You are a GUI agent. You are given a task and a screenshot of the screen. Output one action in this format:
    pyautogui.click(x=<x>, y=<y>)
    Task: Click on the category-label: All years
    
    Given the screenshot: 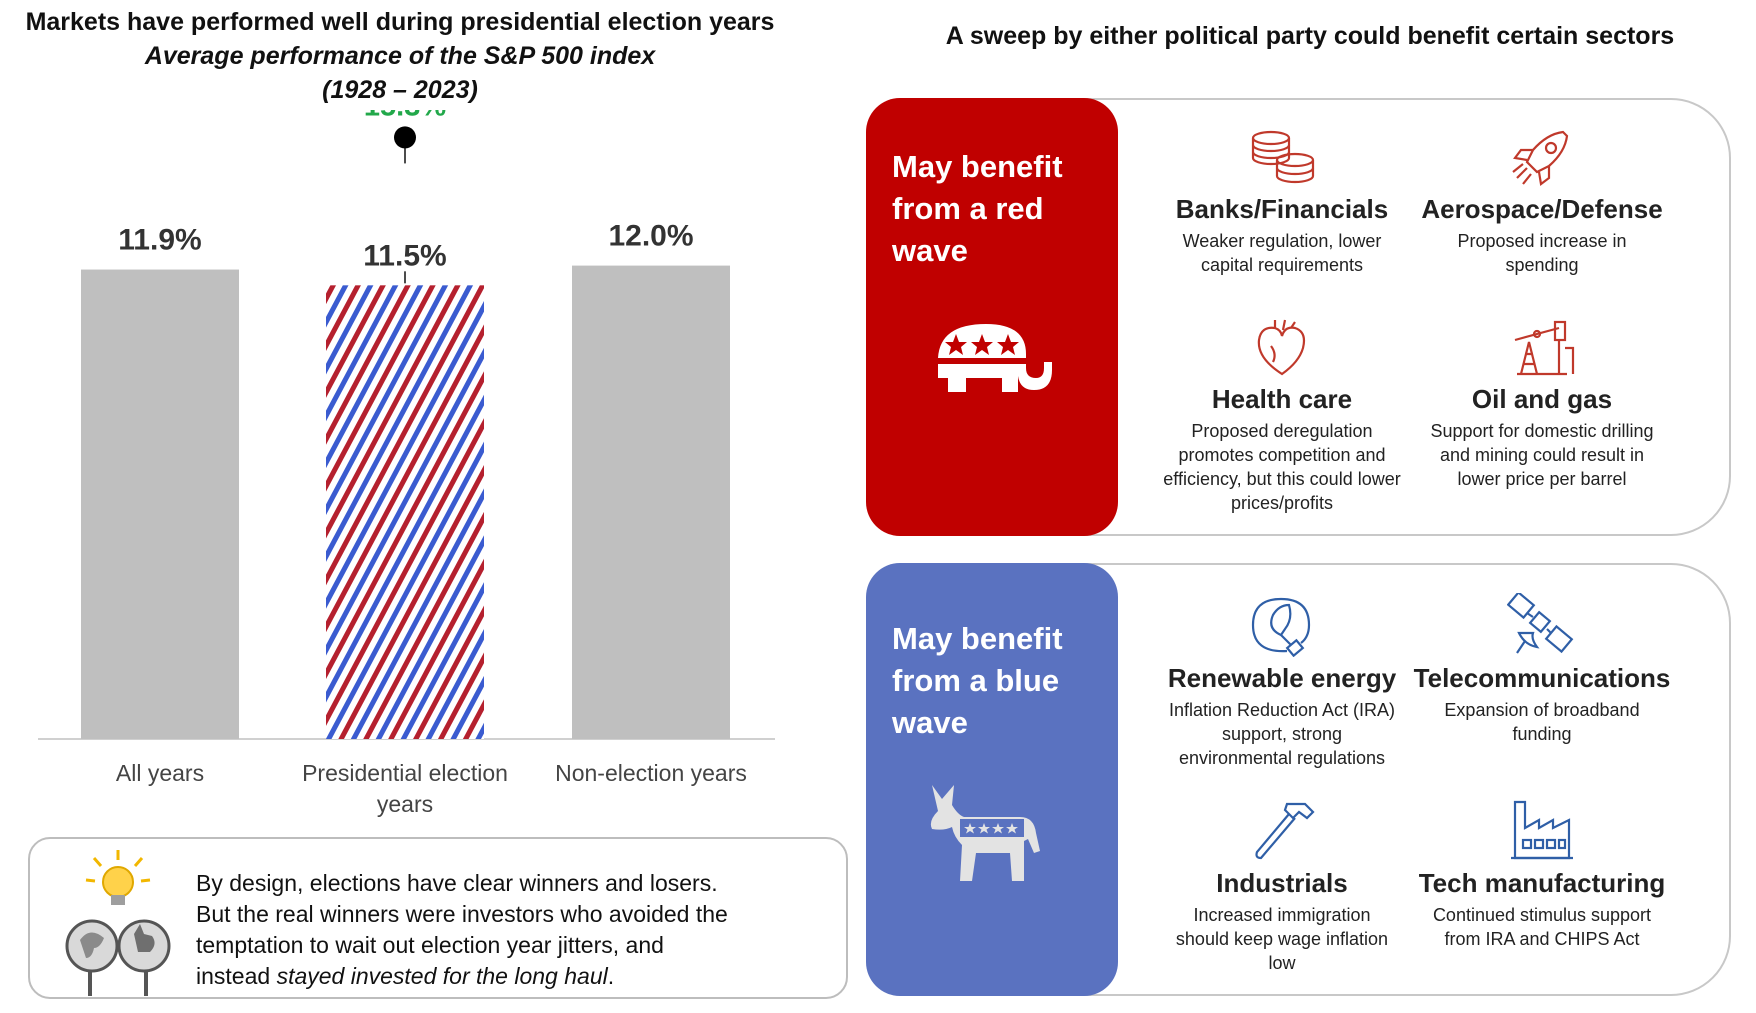 What is the action you would take?
    pyautogui.click(x=160, y=773)
    